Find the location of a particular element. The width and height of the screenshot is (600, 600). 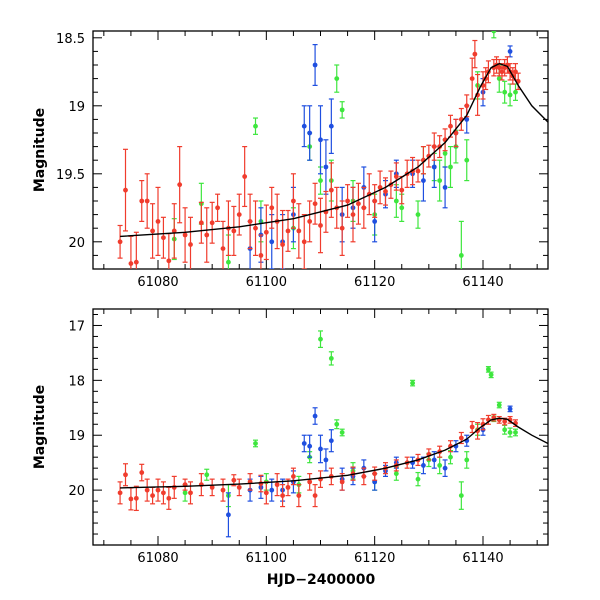

x-tick-label: 61120 is located at coordinates (374, 282).